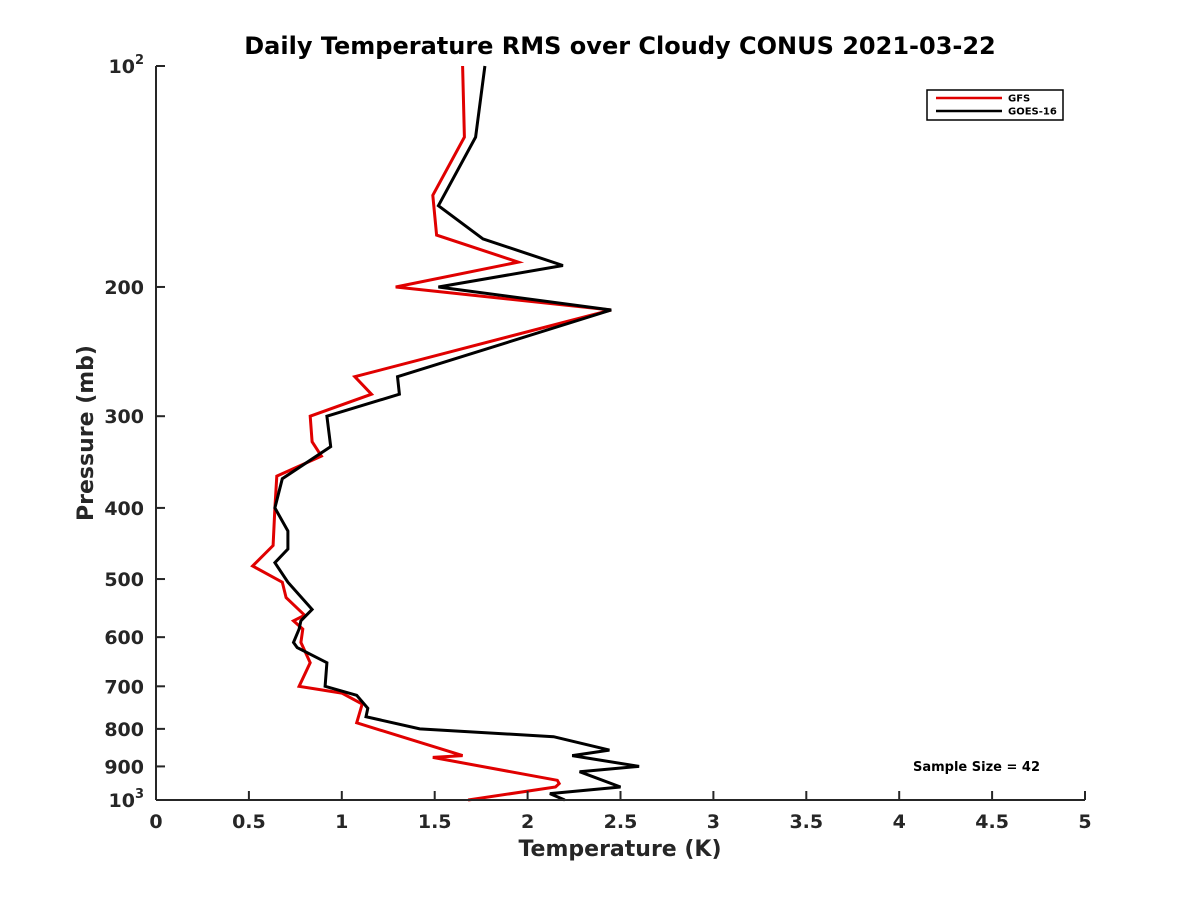  Describe the element at coordinates (1084, 822) in the screenshot. I see `x-tick-label: 5` at that location.